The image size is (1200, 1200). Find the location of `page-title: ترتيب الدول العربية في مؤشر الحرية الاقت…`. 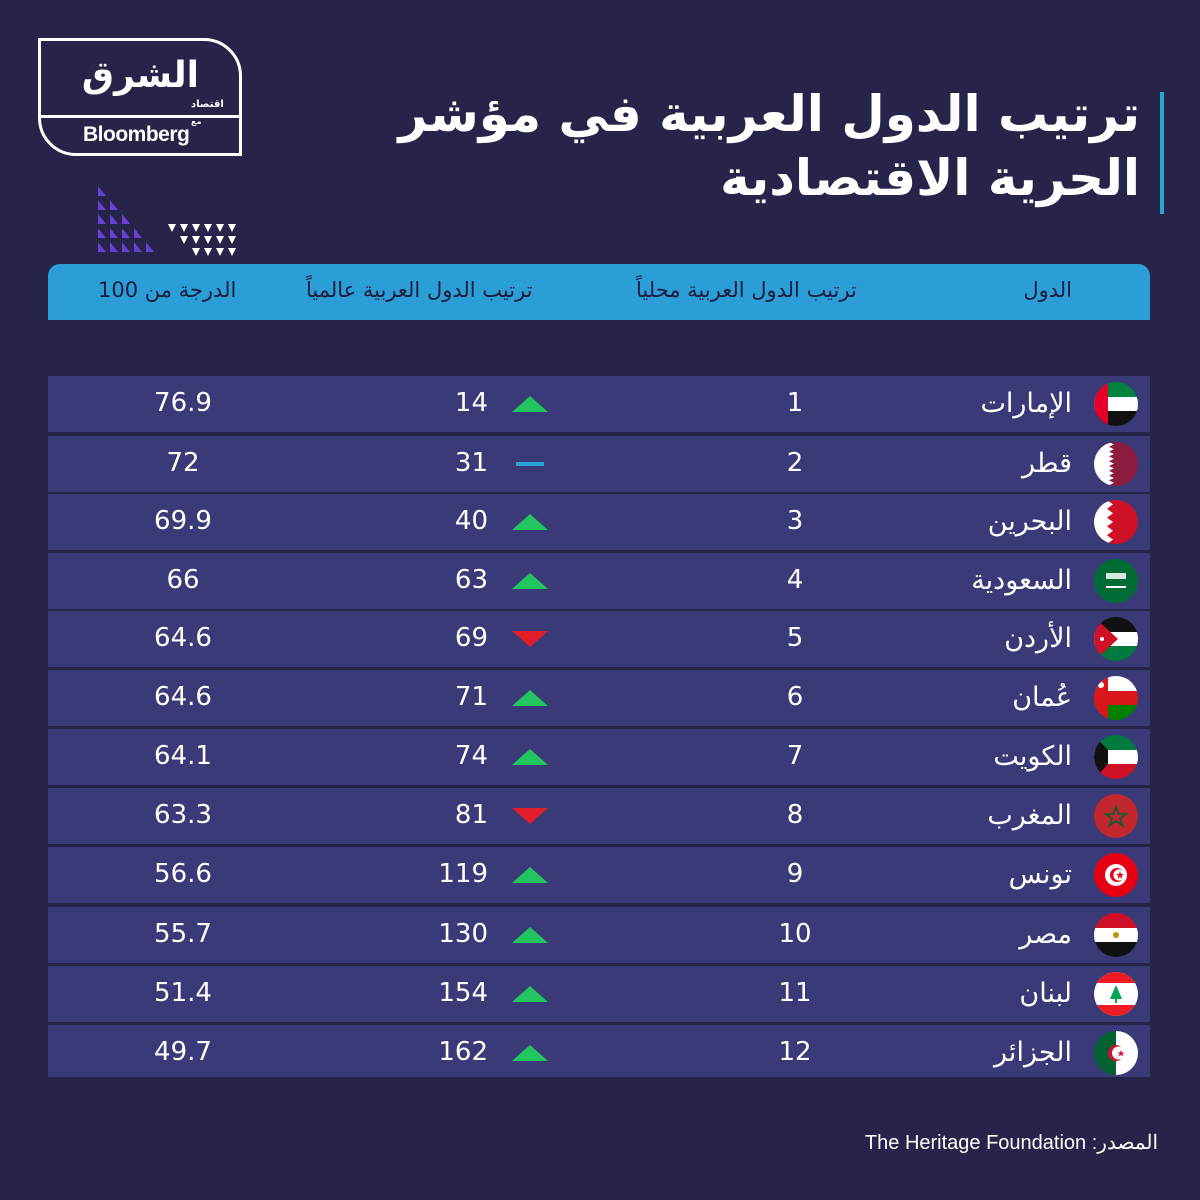

page-title: ترتيب الدول العربية في مؤشر الحرية الاقت… is located at coordinates (740, 146).